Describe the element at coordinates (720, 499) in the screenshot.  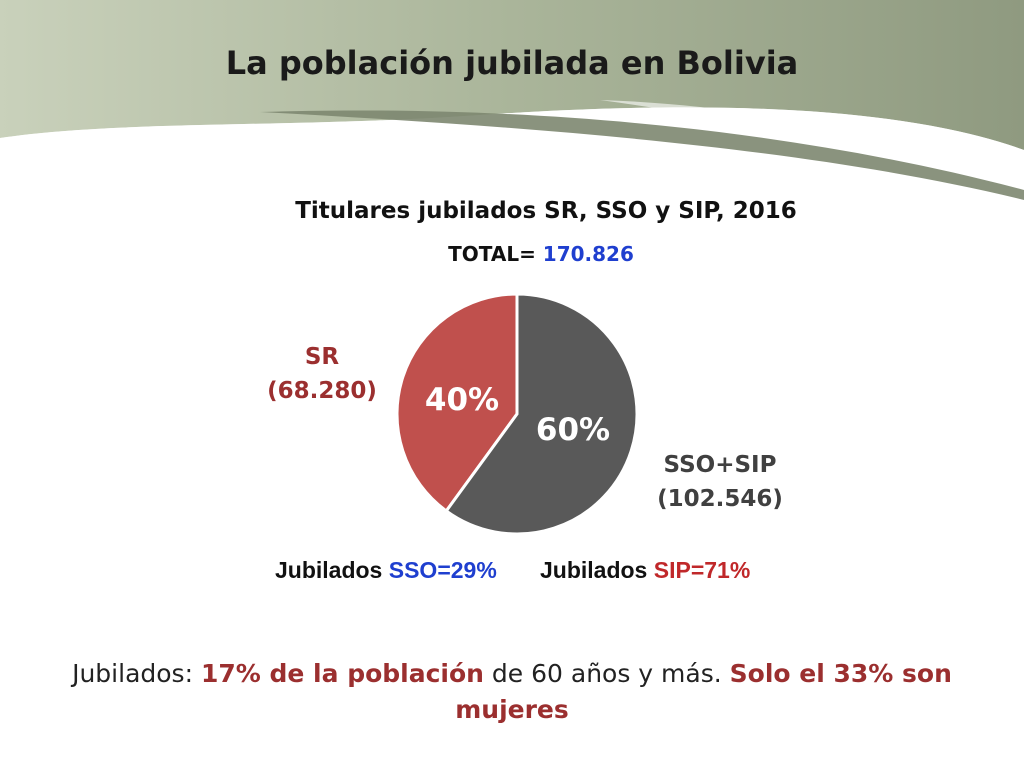
I see `pie-label-sso-value: (102.546)` at that location.